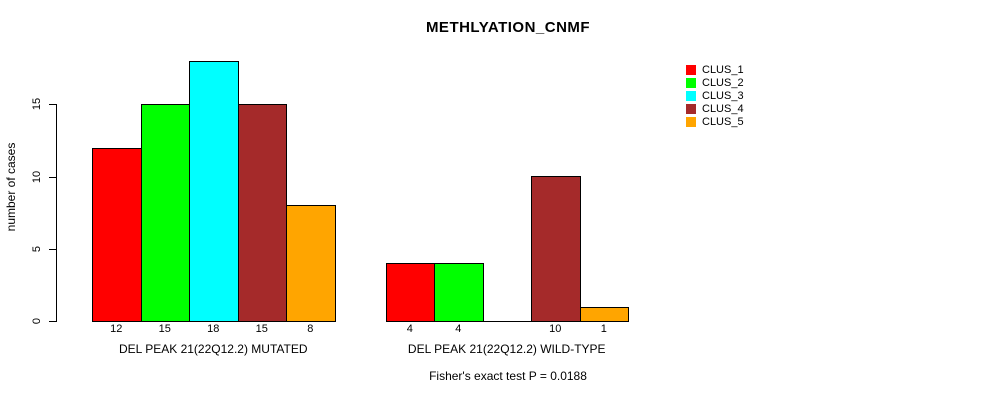 The image size is (990, 400). Describe the element at coordinates (723, 109) in the screenshot. I see `legend-label: CLUS_4` at that location.